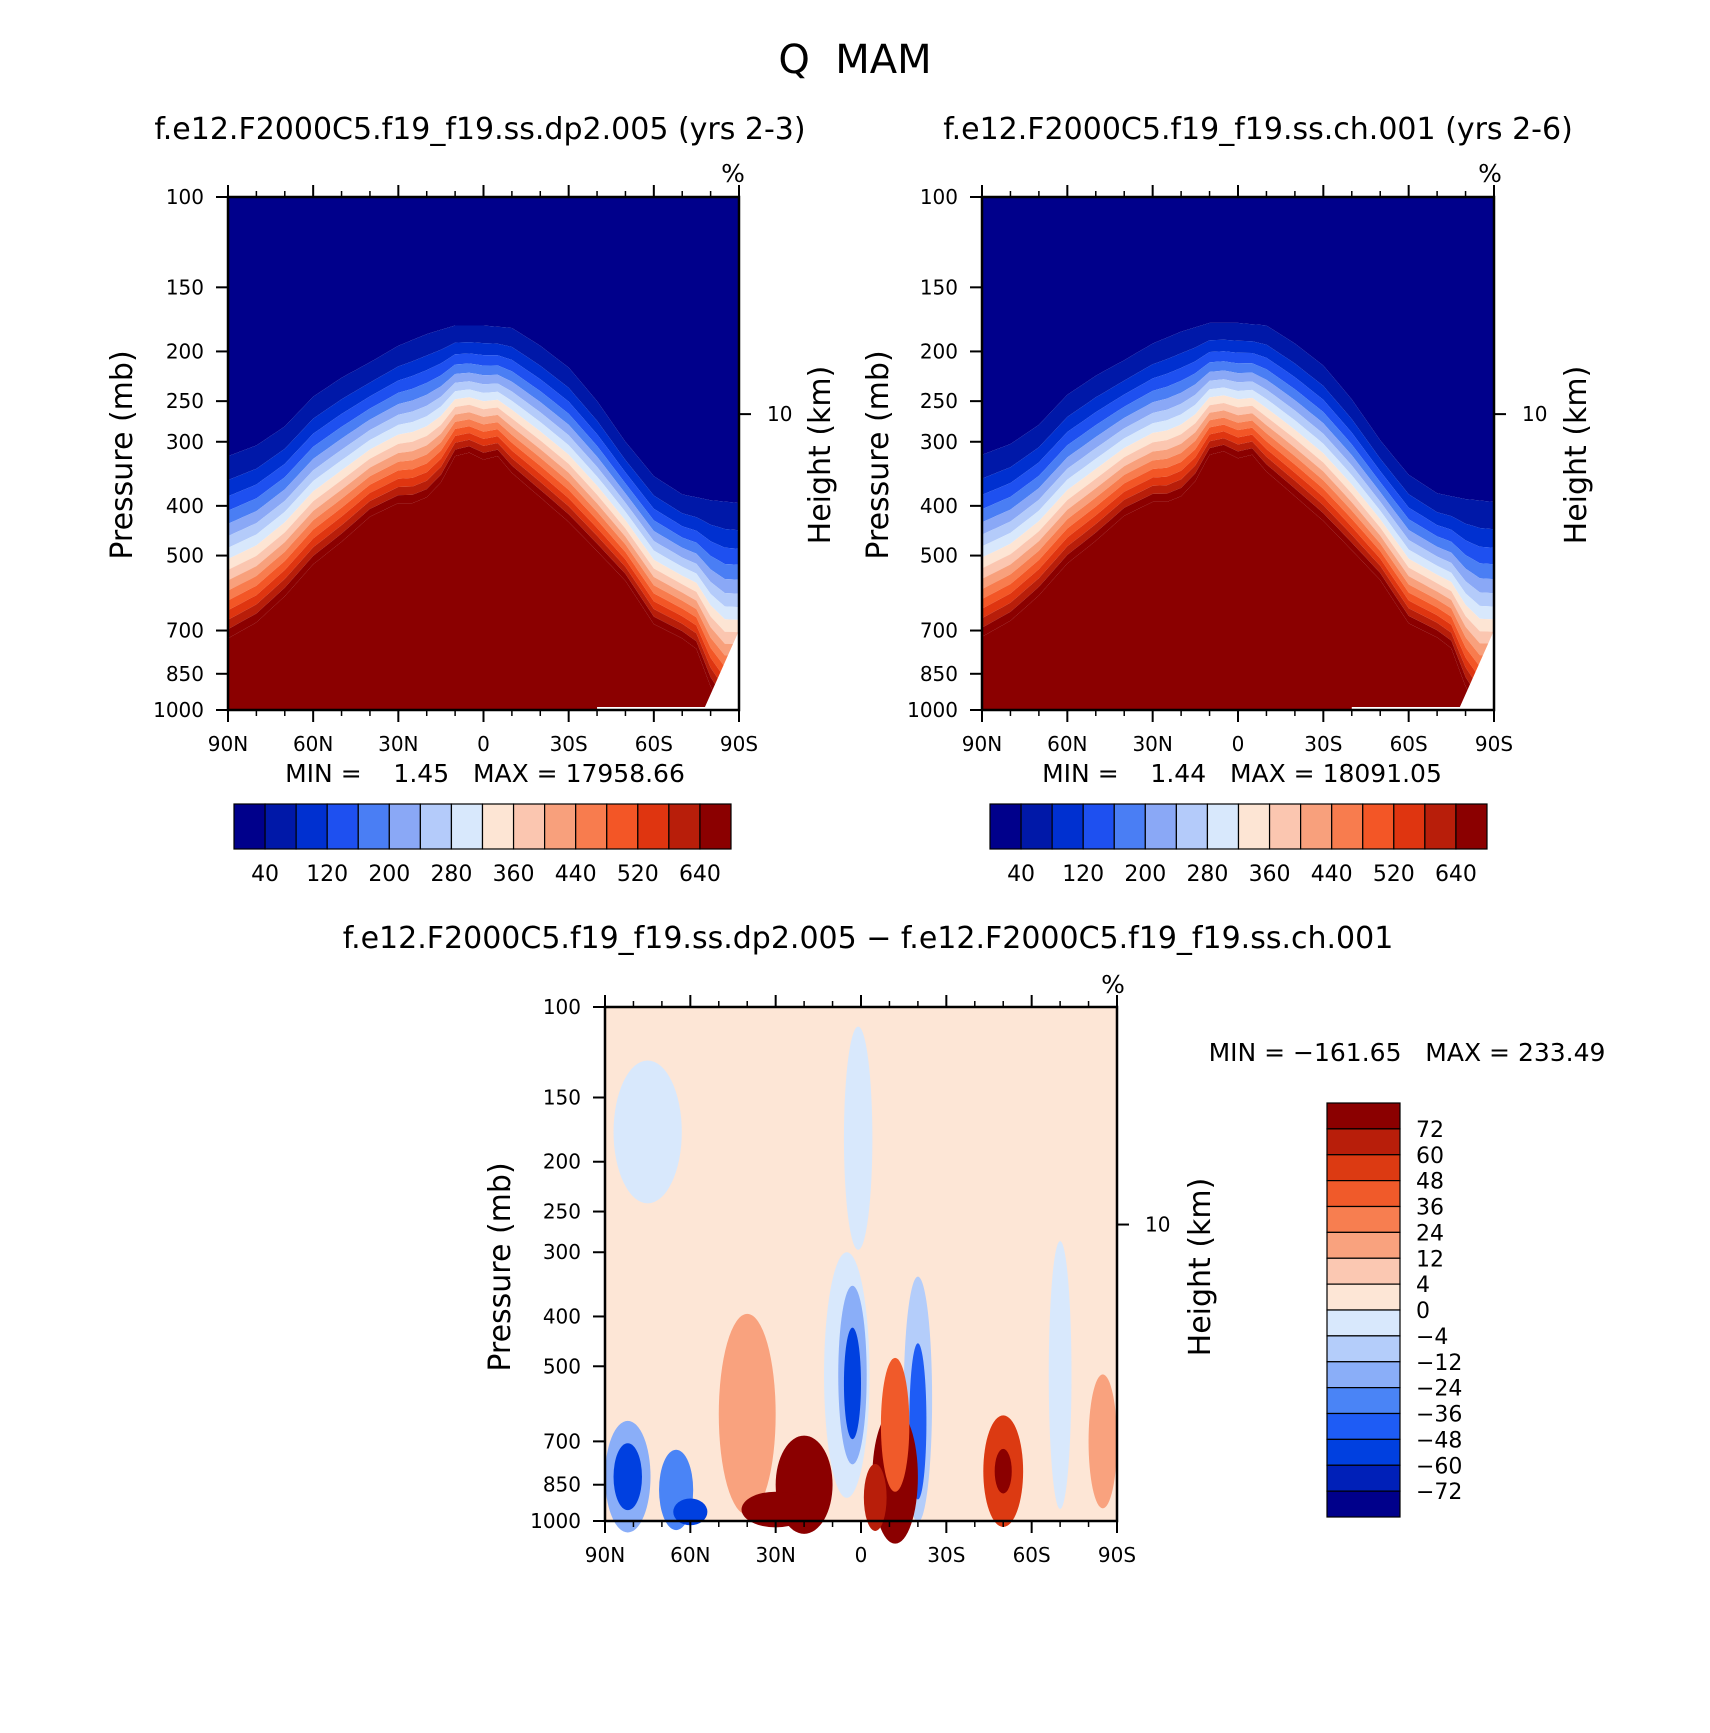 The height and width of the screenshot is (1733, 1710). Describe the element at coordinates (1394, 874) in the screenshot. I see `colorbar-label: 520` at that location.